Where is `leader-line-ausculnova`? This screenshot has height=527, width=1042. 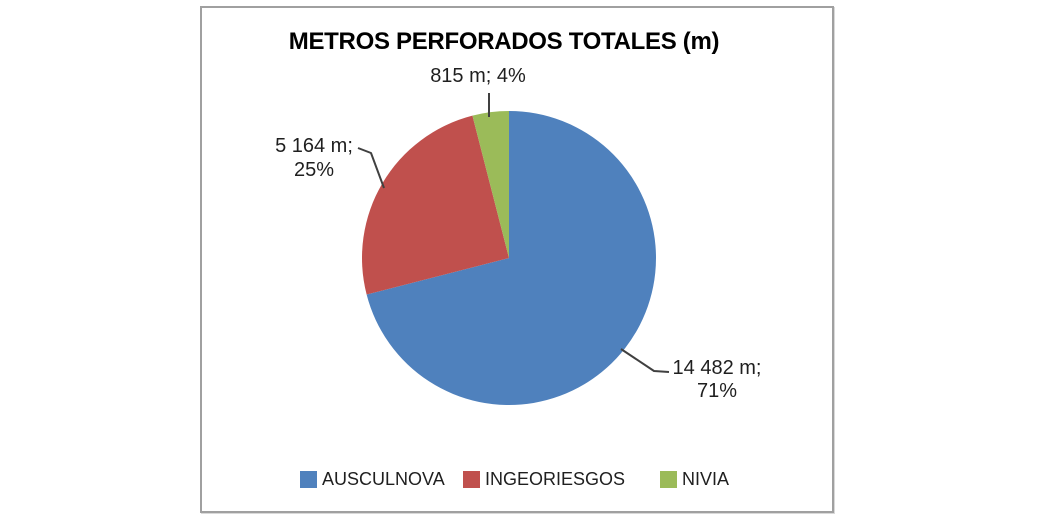 leader-line-ausculnova is located at coordinates (645, 360).